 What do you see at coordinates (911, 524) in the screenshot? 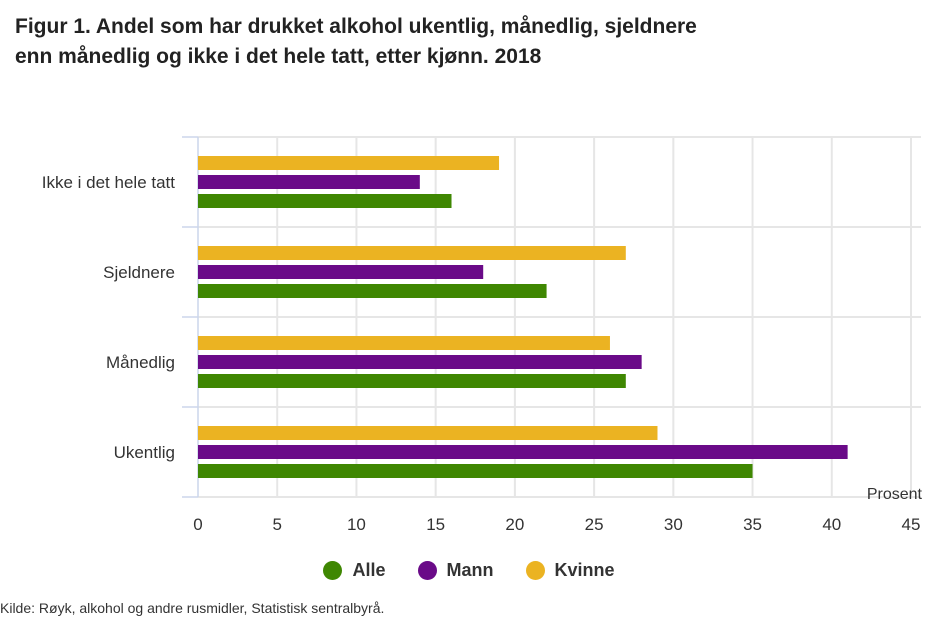
I see `x-tick-label: 45` at bounding box center [911, 524].